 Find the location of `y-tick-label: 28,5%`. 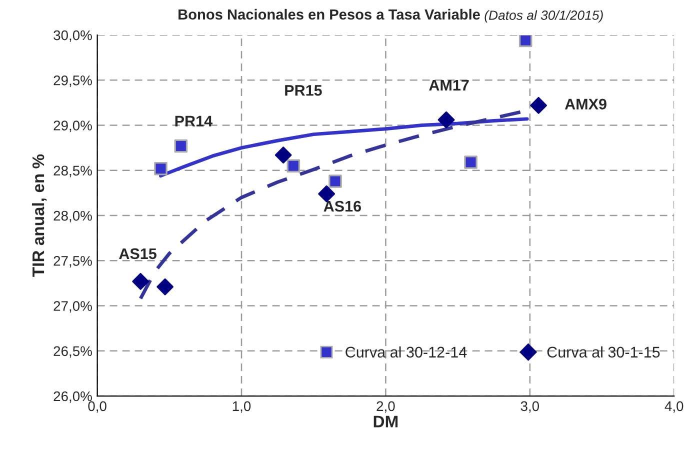

y-tick-label: 28,5% is located at coordinates (73, 172).